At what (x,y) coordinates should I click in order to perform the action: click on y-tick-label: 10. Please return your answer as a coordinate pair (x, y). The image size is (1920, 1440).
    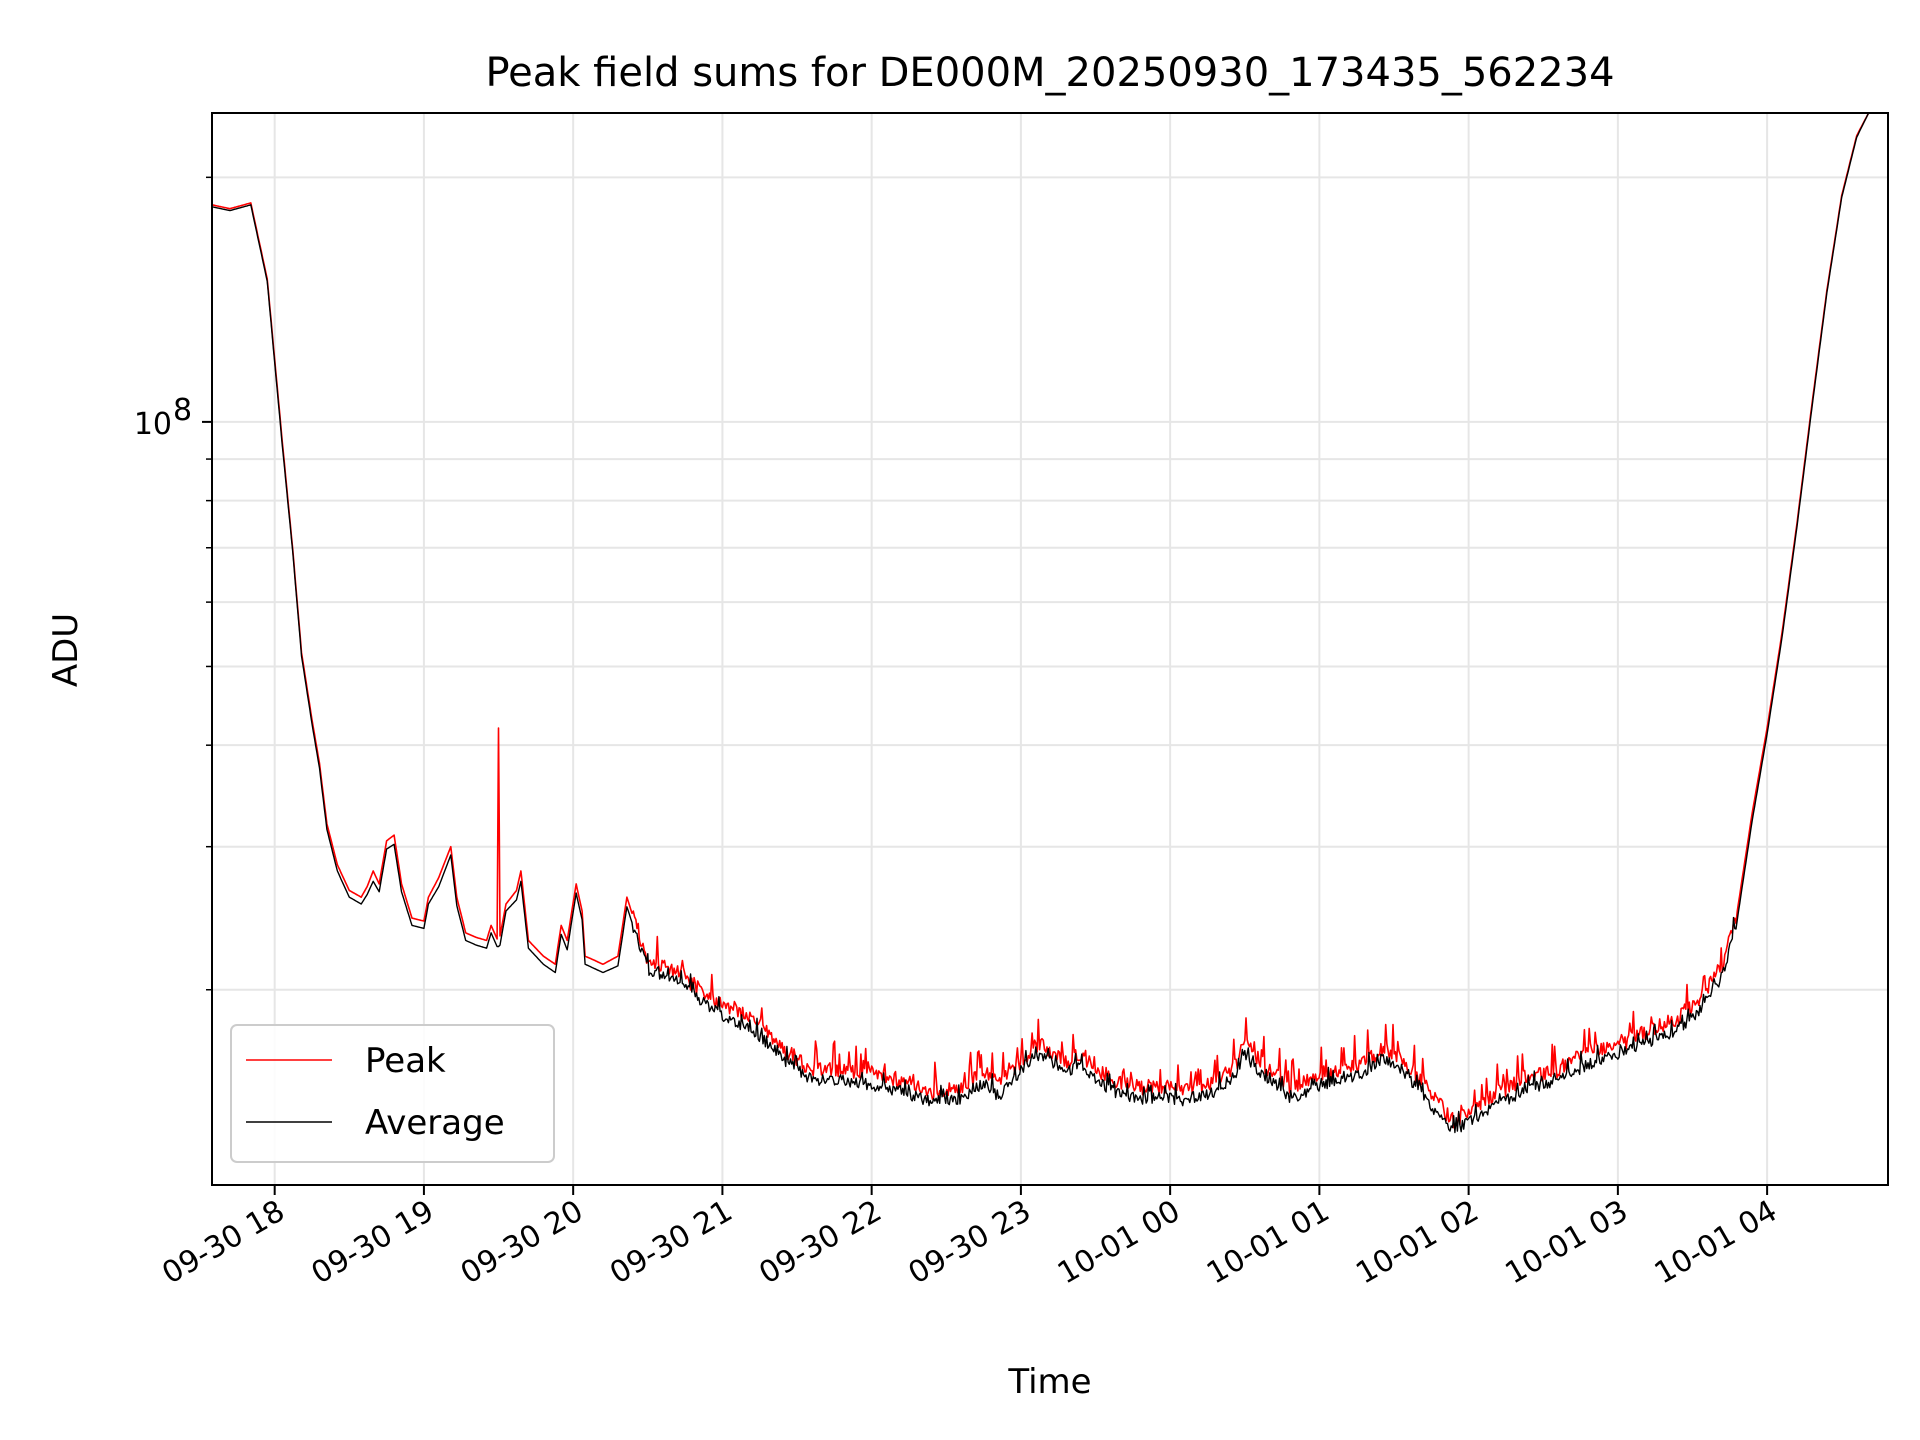
    Looking at the image, I should click on (153, 424).